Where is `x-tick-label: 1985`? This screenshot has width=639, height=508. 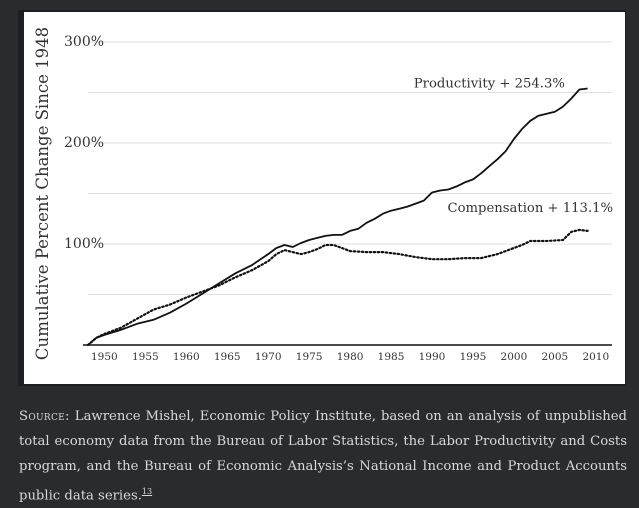 x-tick-label: 1985 is located at coordinates (391, 357).